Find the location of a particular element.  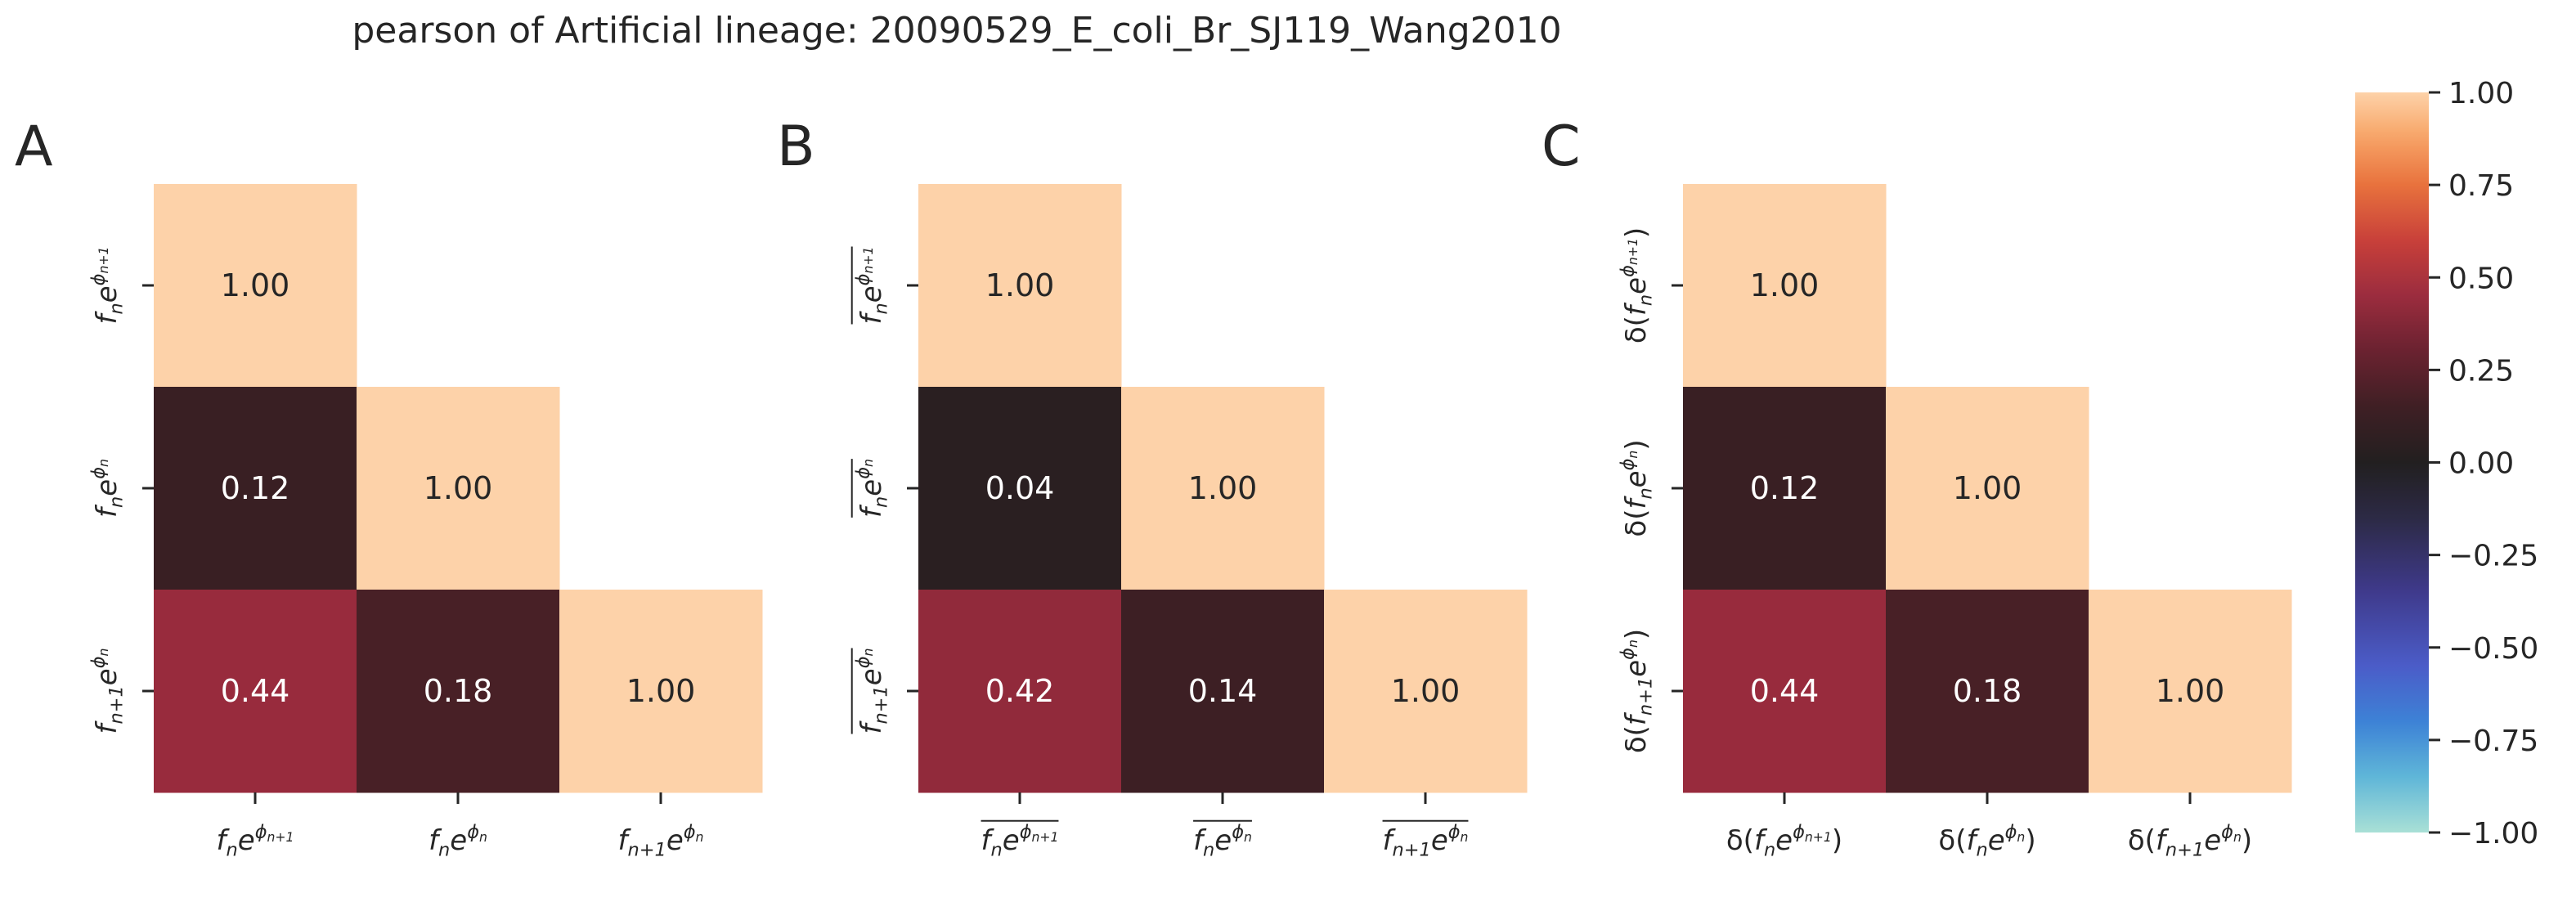

colorbar-tick-label: 0.75 is located at coordinates (2481, 186).